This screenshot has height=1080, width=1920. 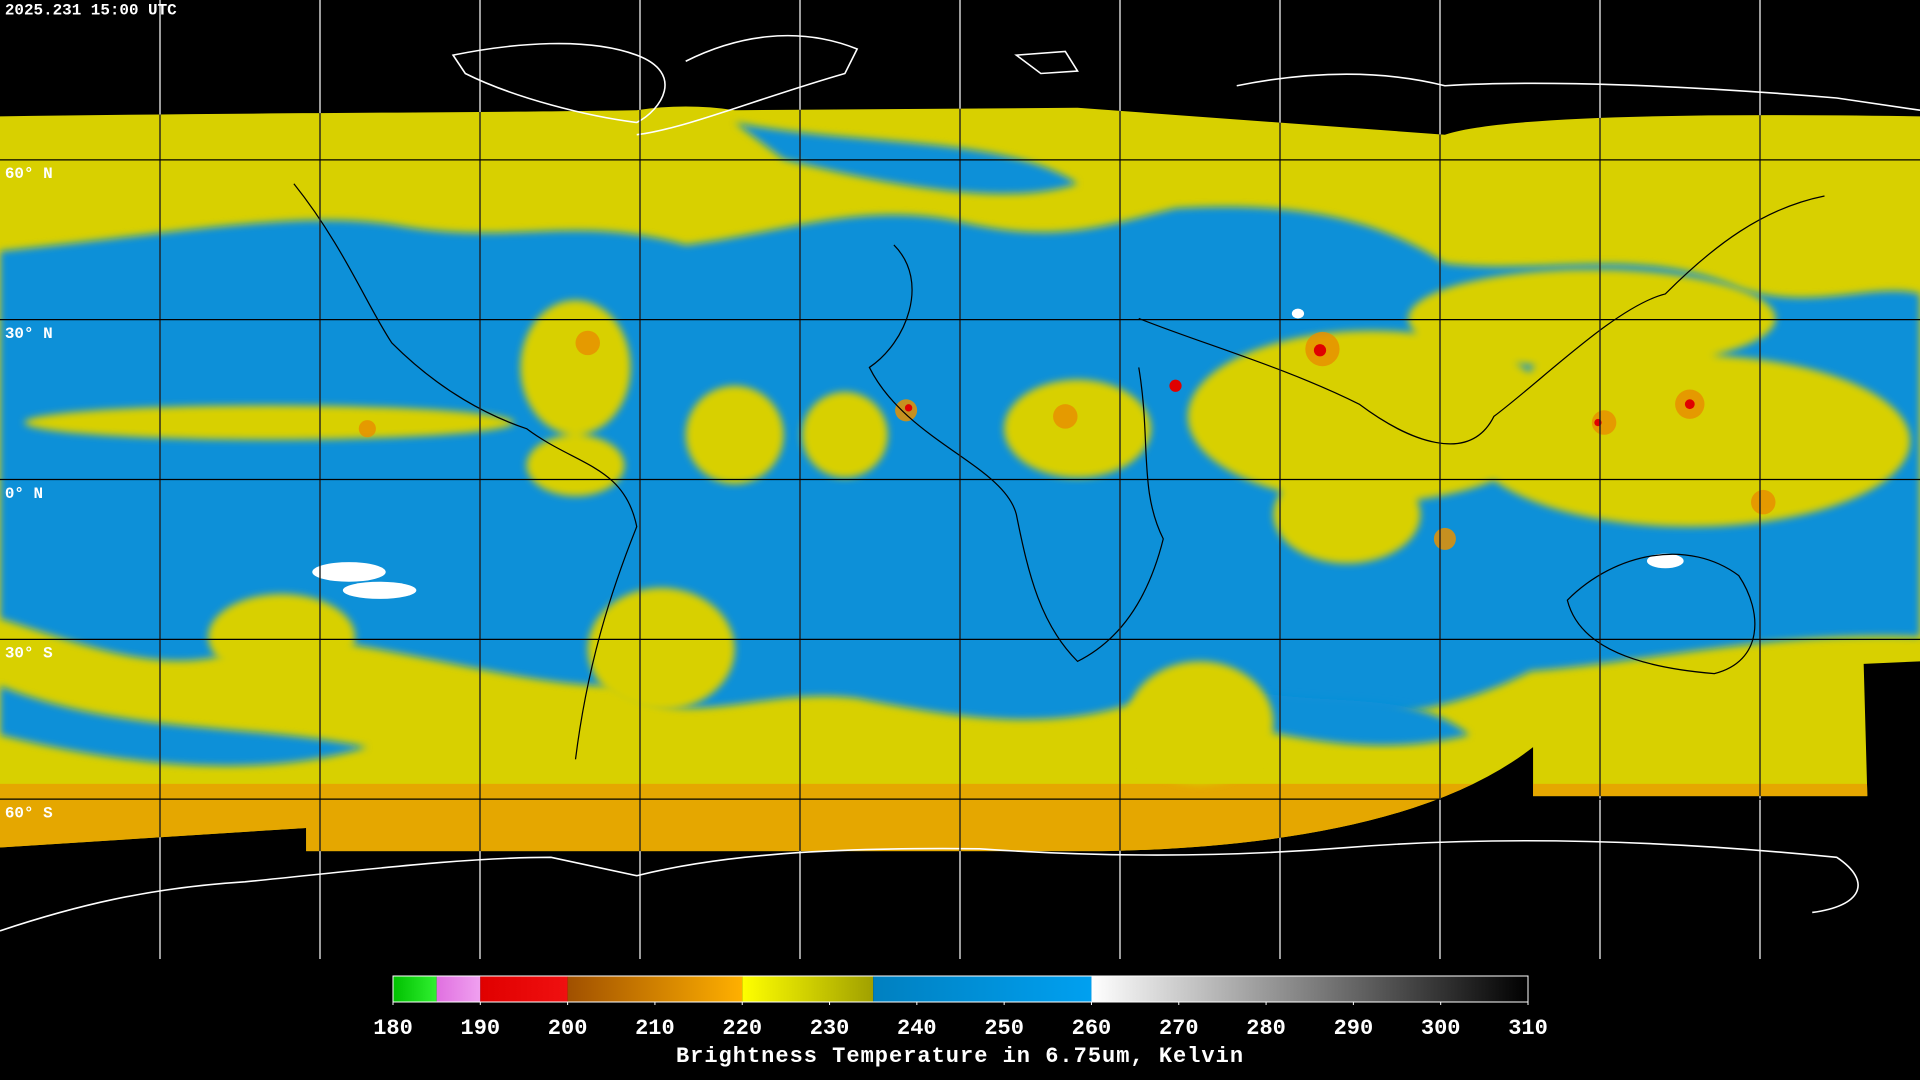 I want to click on timestamp: 2025.231 15:00 UTC, so click(x=91, y=11).